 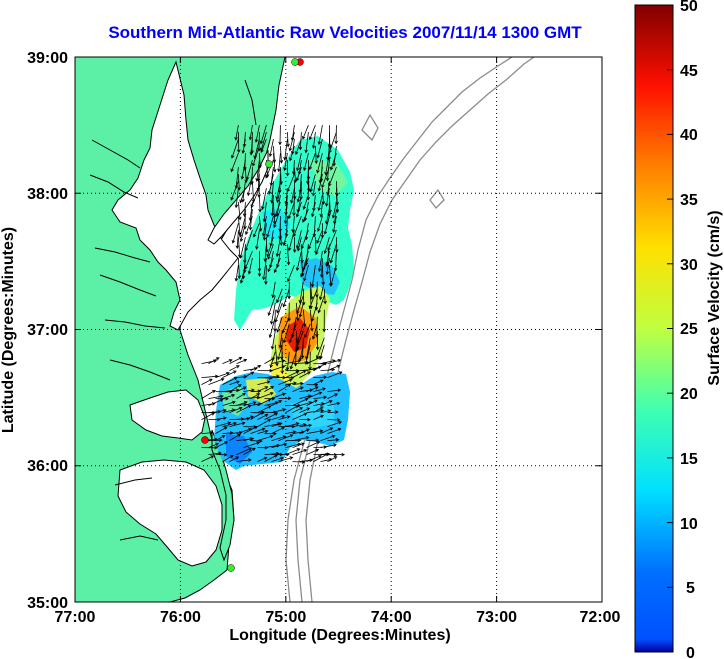 I want to click on colorbar-tick-label: 15, so click(x=689, y=459).